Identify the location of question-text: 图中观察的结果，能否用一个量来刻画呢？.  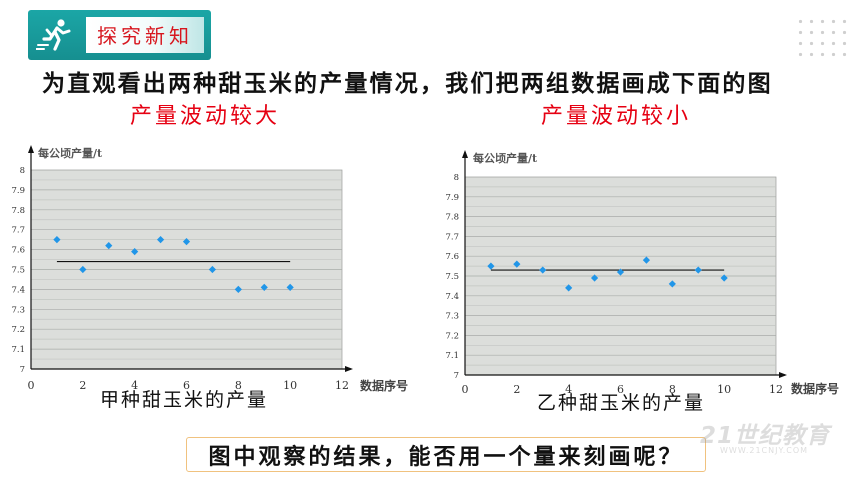
(446, 457).